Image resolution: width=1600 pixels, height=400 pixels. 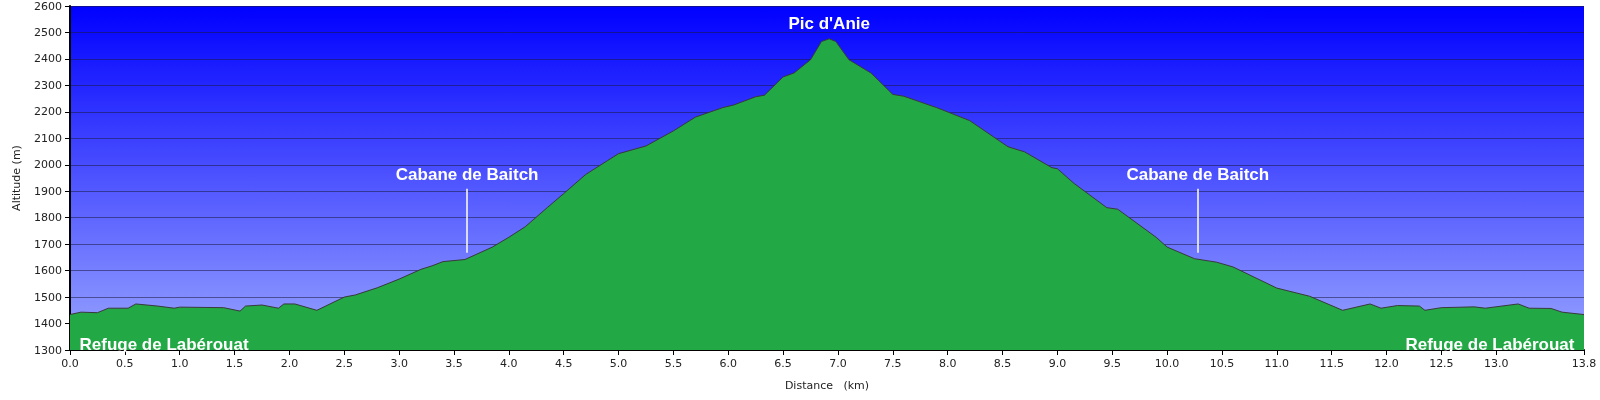 What do you see at coordinates (1441, 363) in the screenshot?
I see `x-tick-label: 12.5` at bounding box center [1441, 363].